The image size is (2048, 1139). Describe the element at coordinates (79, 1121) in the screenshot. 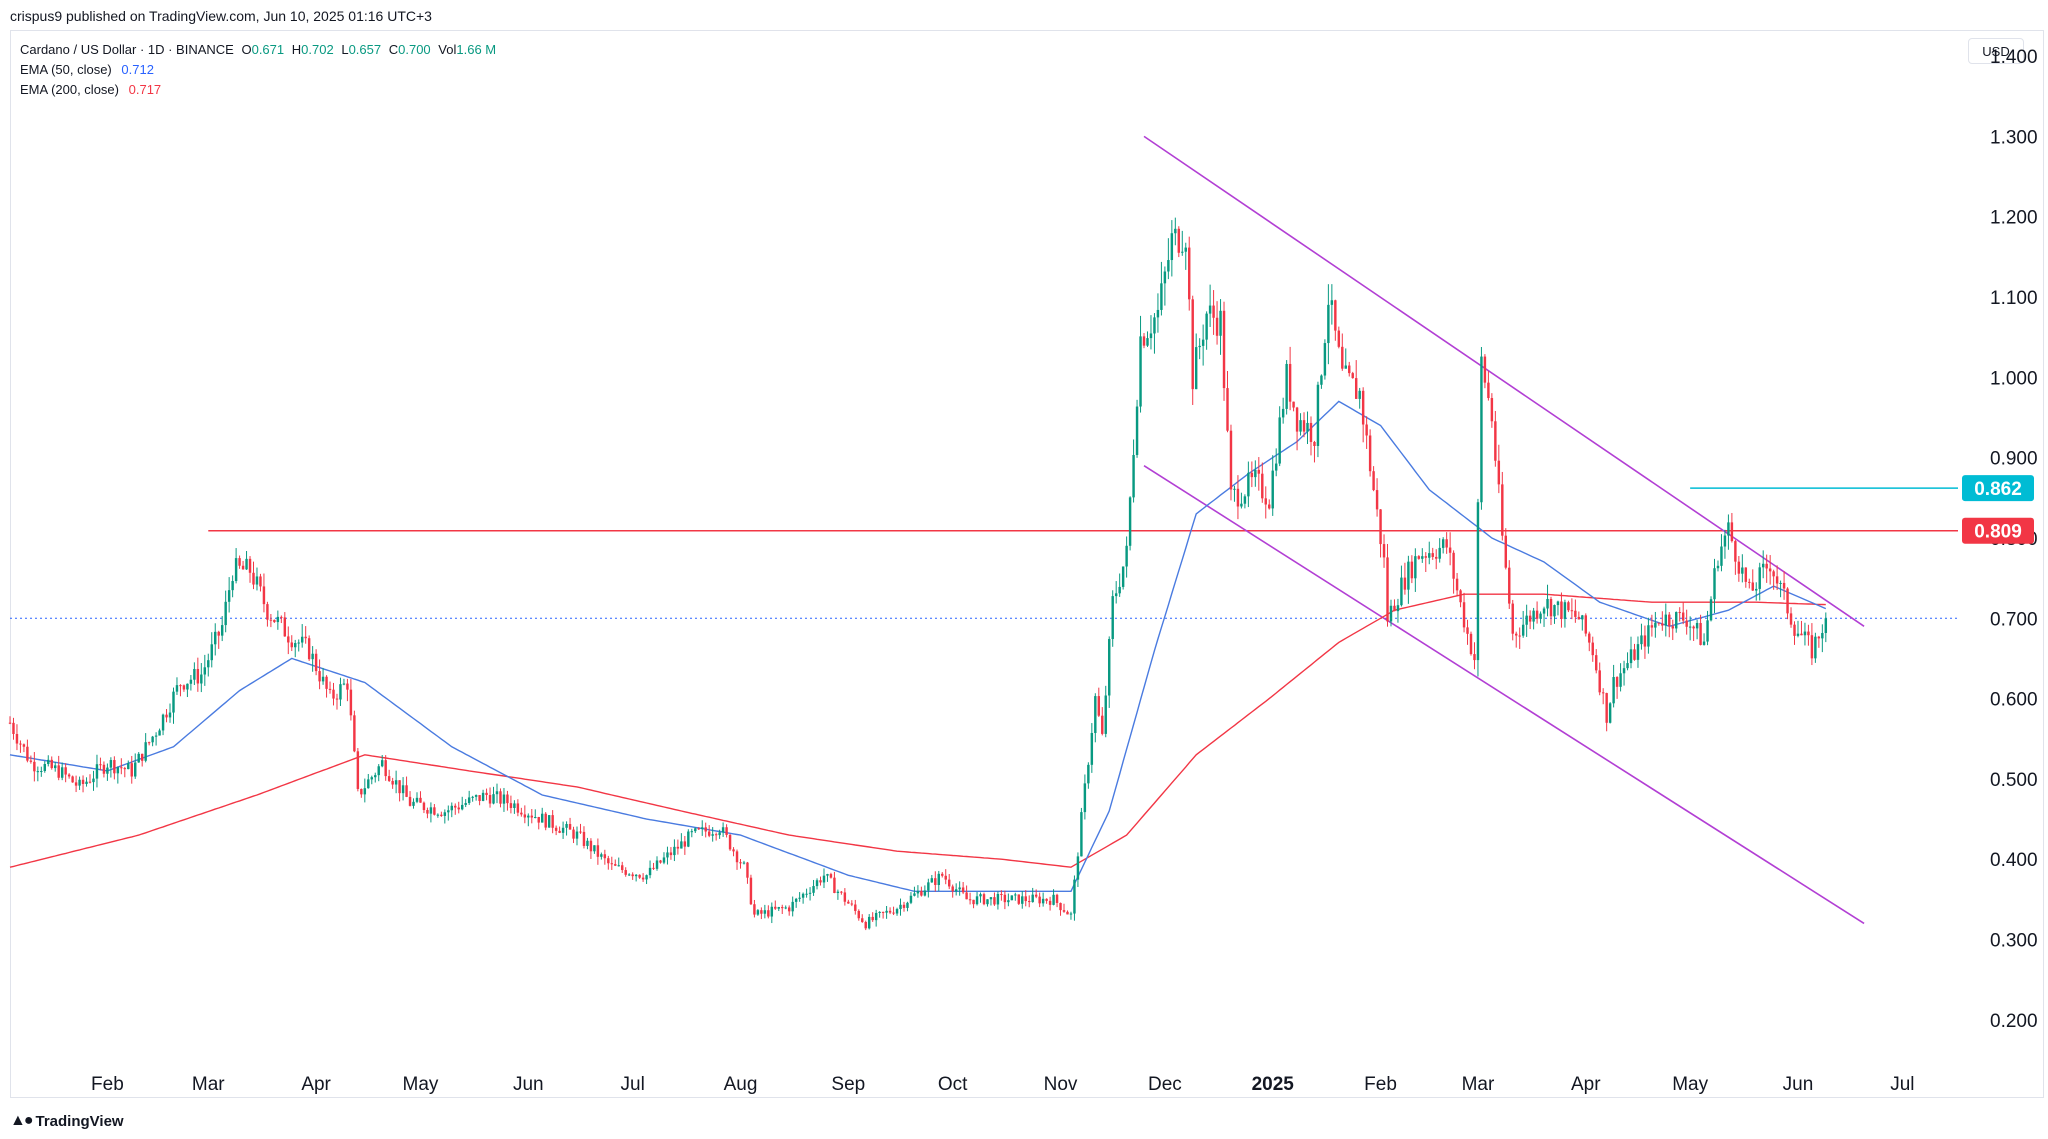

I see `brand-text: TradingView` at that location.